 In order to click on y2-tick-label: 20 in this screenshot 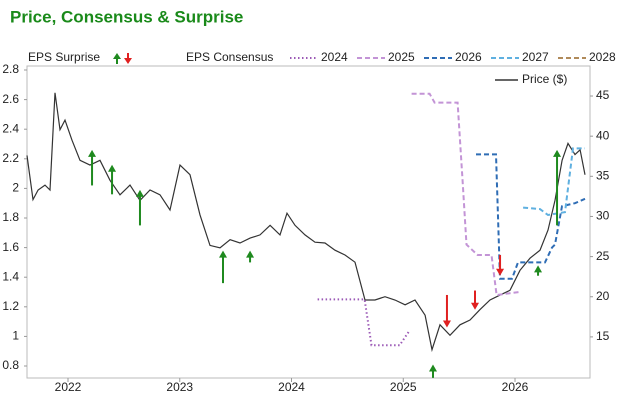, I will do `click(603, 296)`.